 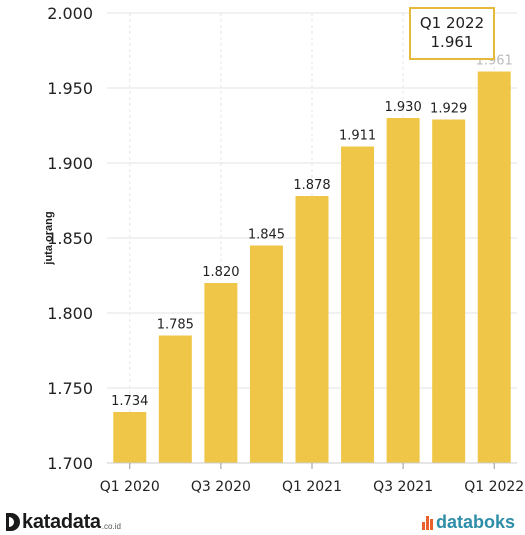 I want to click on x-tick-label: Q1 2022, so click(x=494, y=487).